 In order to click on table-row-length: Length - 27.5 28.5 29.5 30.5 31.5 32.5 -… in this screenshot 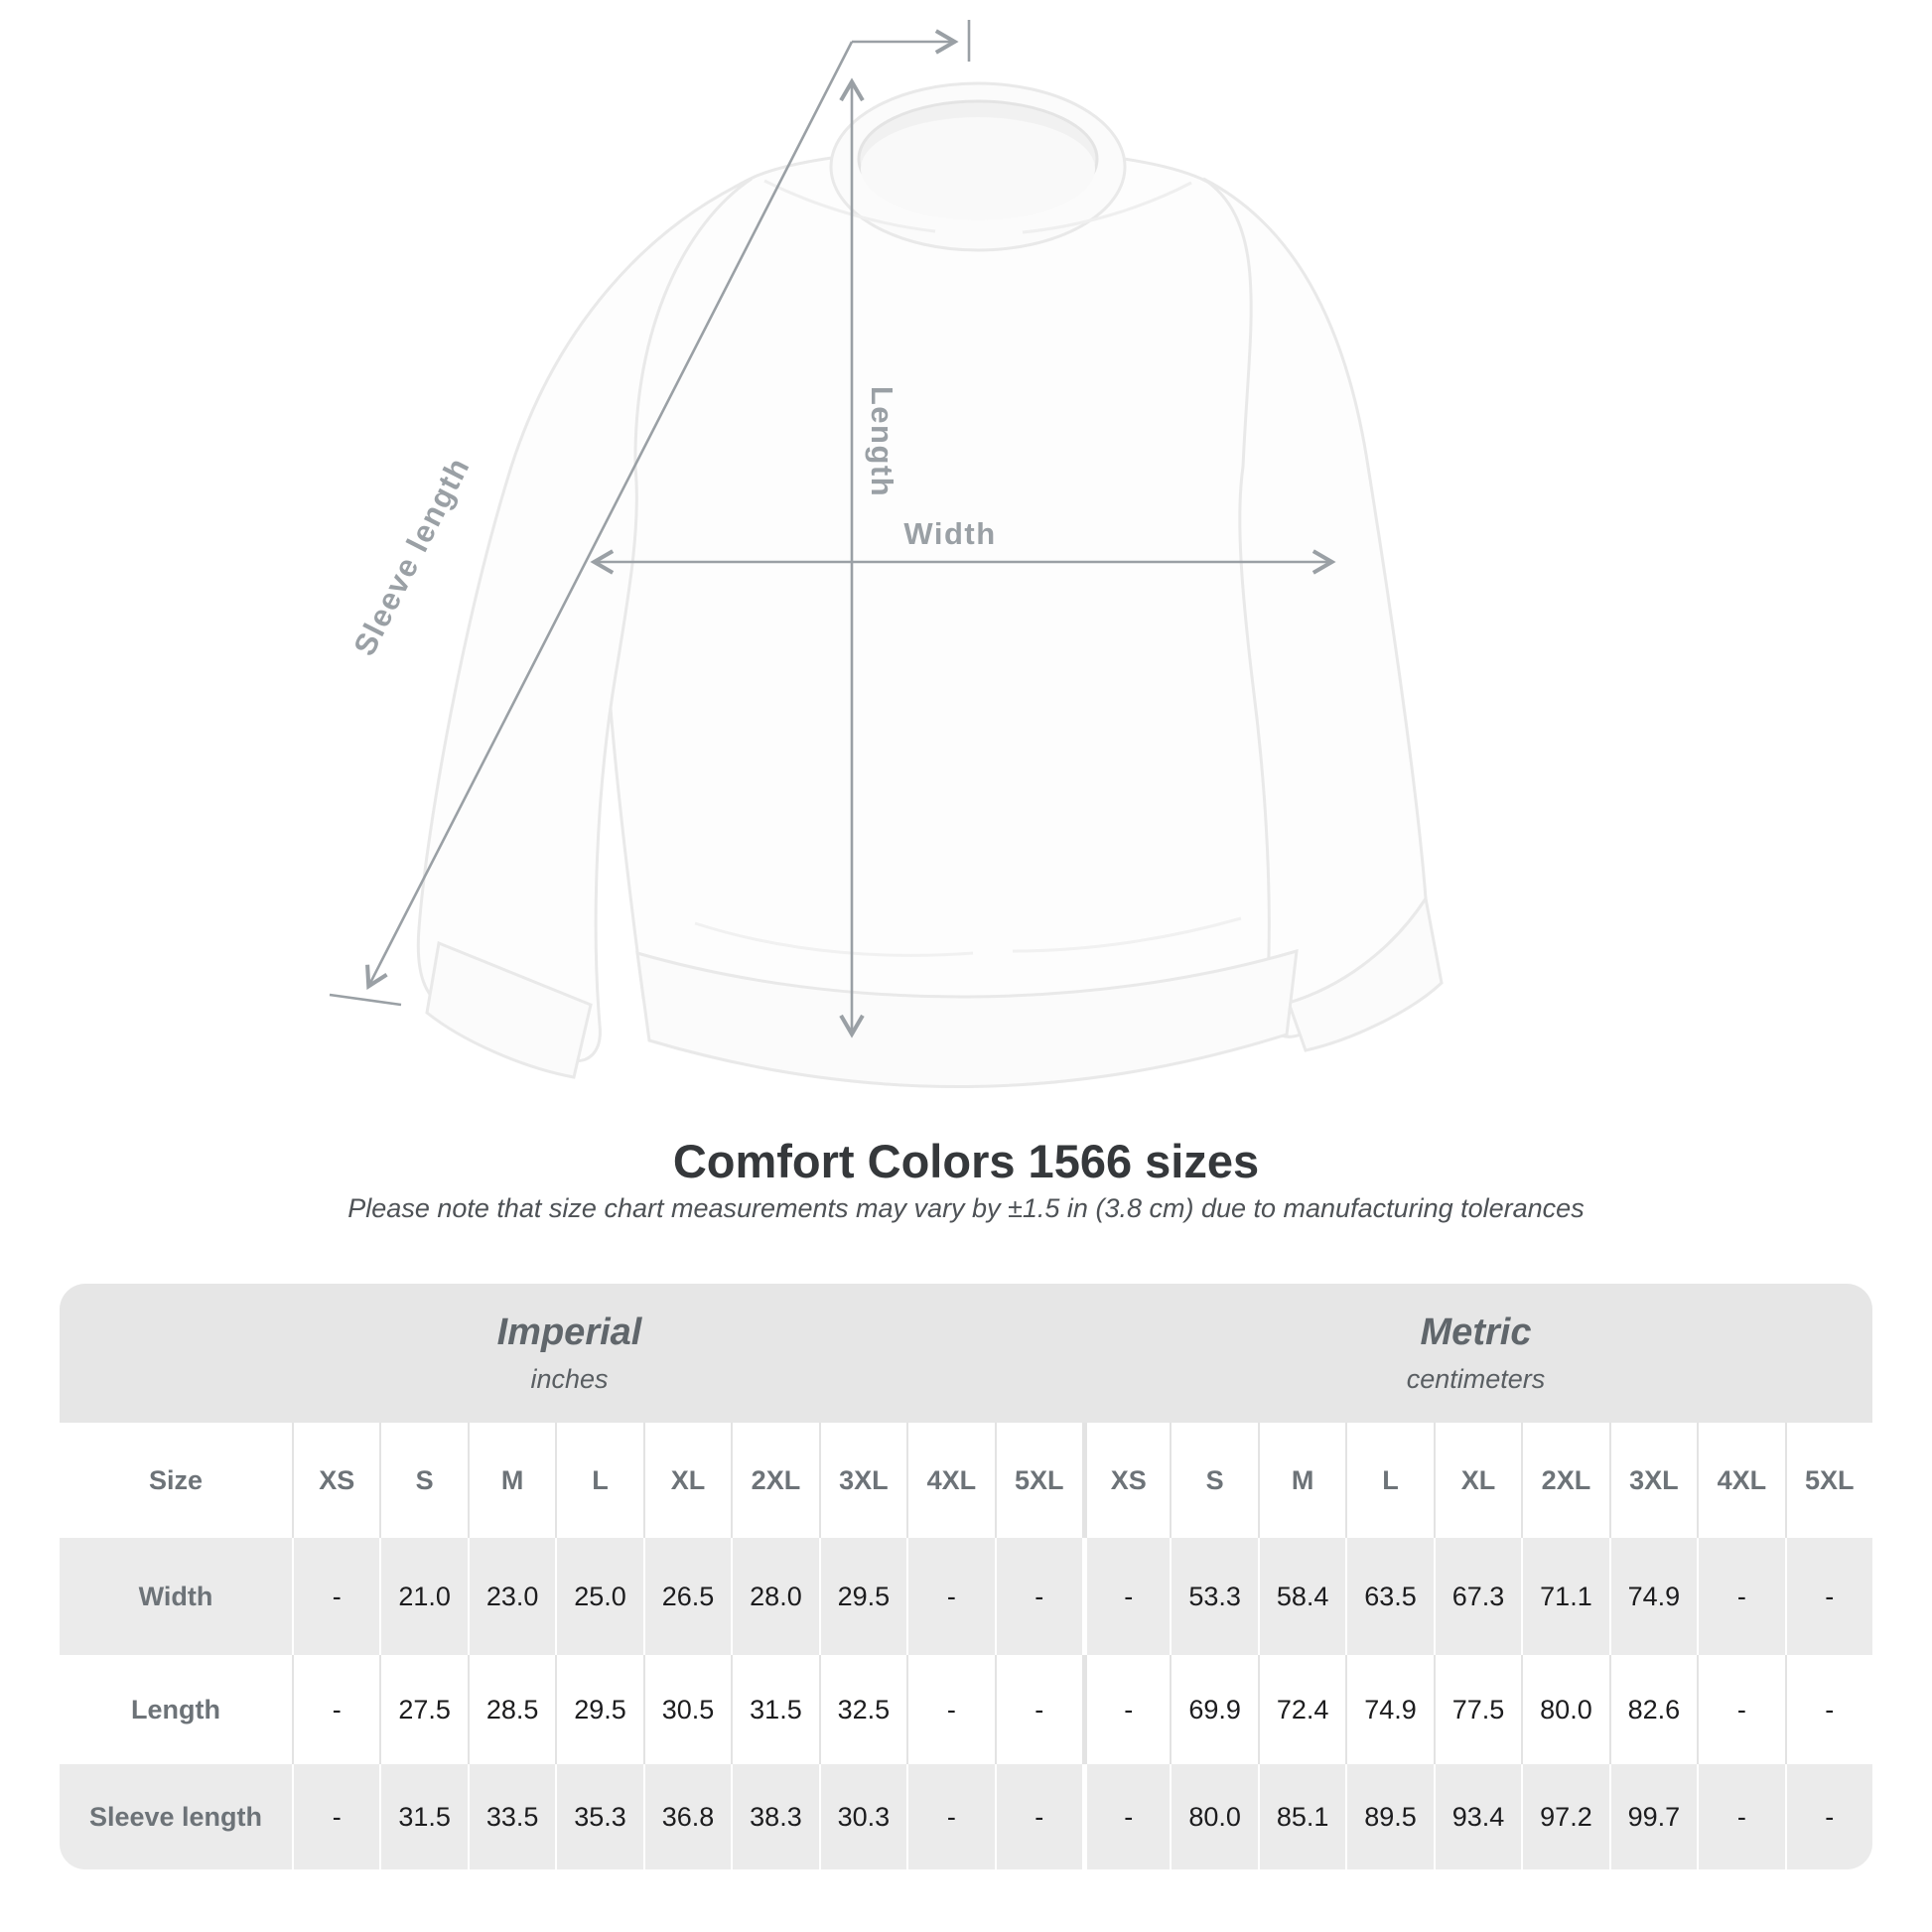, I will do `click(966, 1709)`.